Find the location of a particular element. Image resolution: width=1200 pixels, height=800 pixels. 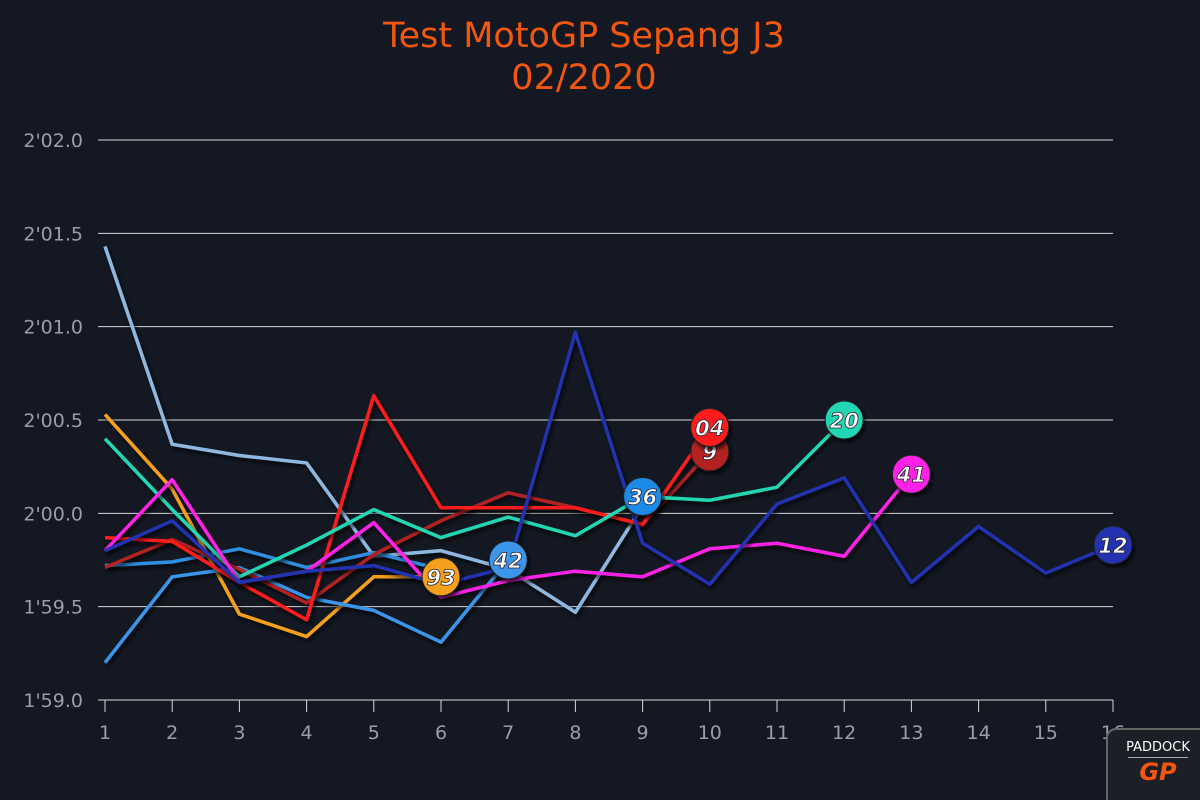

x-tick-label: 11 is located at coordinates (777, 733).